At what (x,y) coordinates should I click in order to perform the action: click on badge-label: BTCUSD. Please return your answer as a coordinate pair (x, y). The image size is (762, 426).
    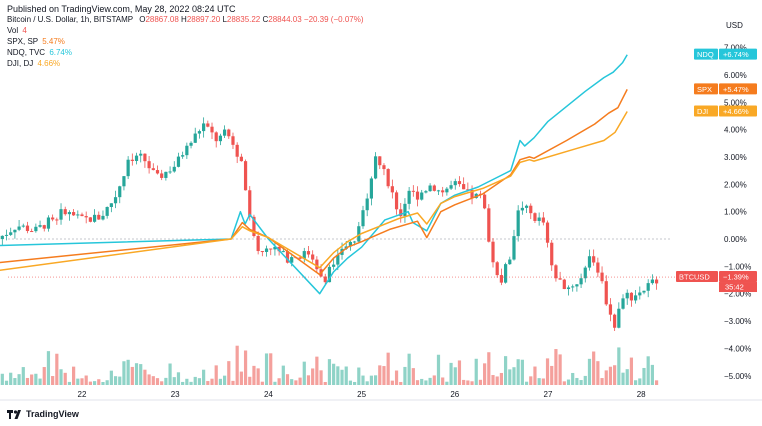
    Looking at the image, I should click on (694, 277).